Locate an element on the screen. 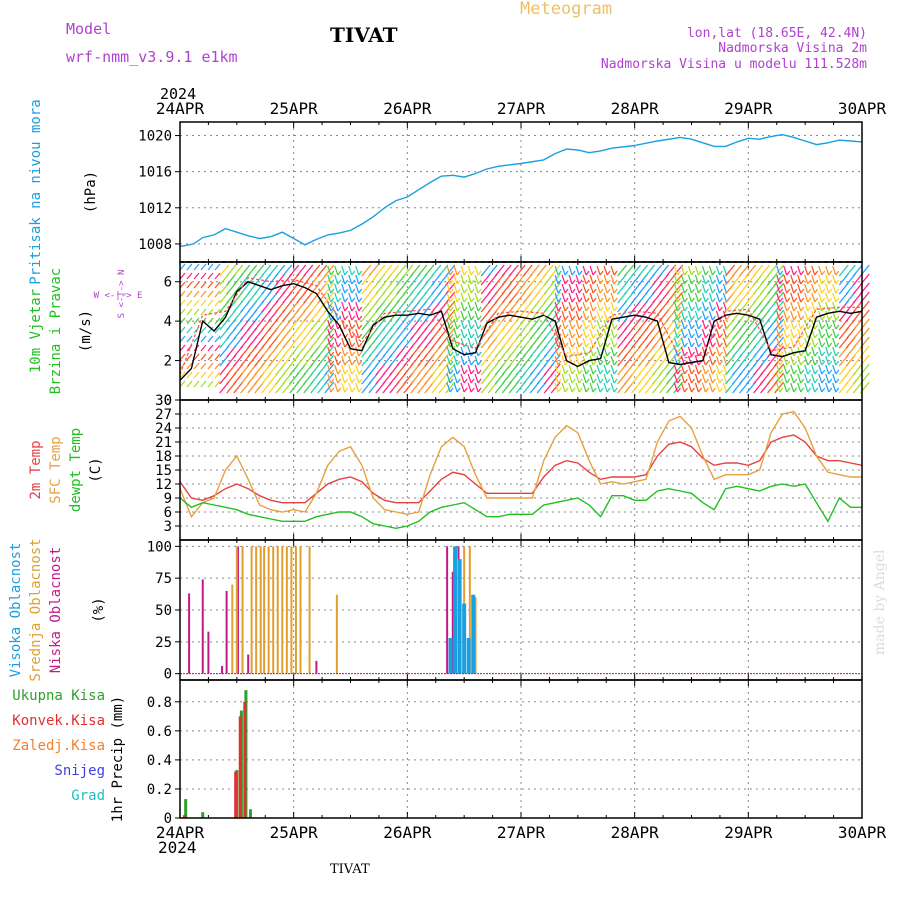 The image size is (900, 900). bar-srednja-oblacnost is located at coordinates (268, 610).